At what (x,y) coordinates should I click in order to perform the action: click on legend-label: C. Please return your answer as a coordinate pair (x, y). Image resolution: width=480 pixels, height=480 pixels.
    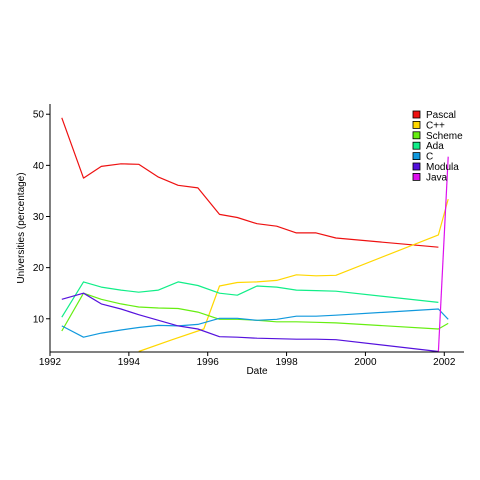
    Looking at the image, I should click on (429, 157).